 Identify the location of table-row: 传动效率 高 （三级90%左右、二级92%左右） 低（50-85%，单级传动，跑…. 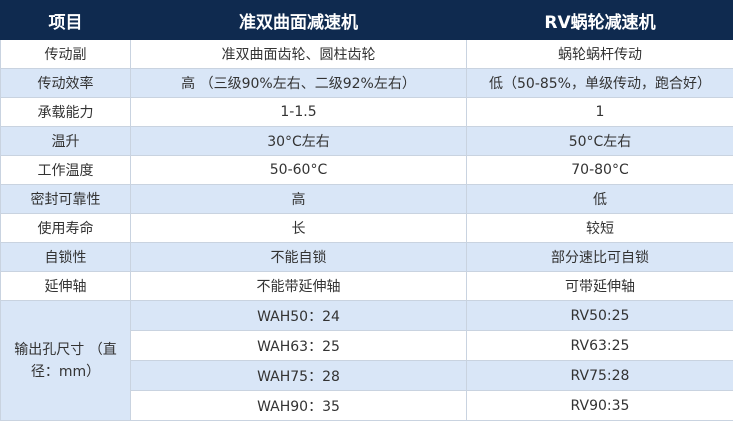
(366, 83).